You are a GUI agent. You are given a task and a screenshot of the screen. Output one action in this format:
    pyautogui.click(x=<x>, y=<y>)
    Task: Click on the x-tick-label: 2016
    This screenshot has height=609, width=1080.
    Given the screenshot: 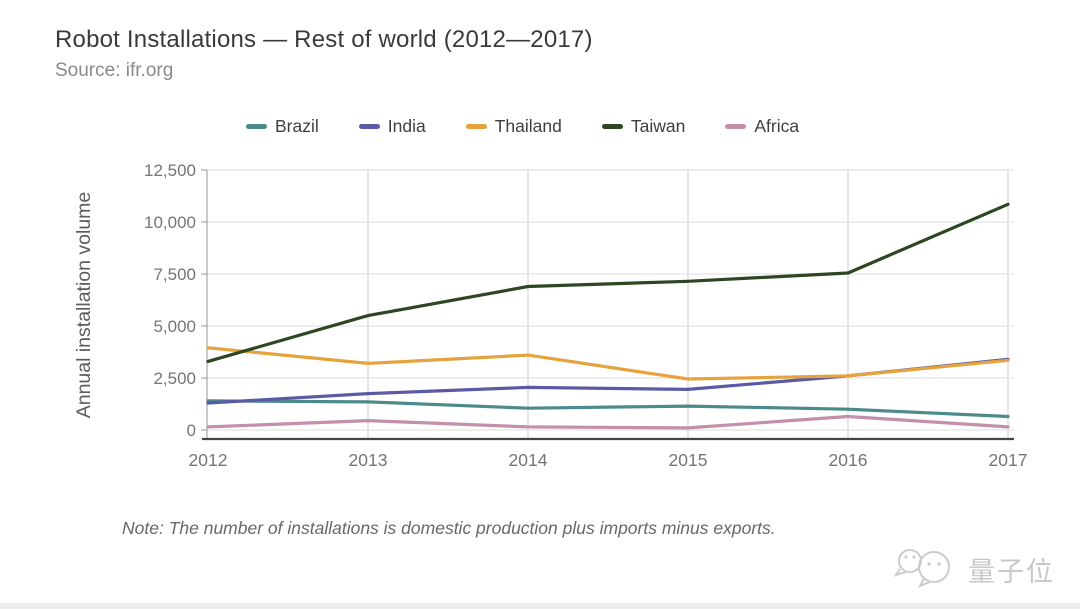 What is the action you would take?
    pyautogui.click(x=848, y=460)
    